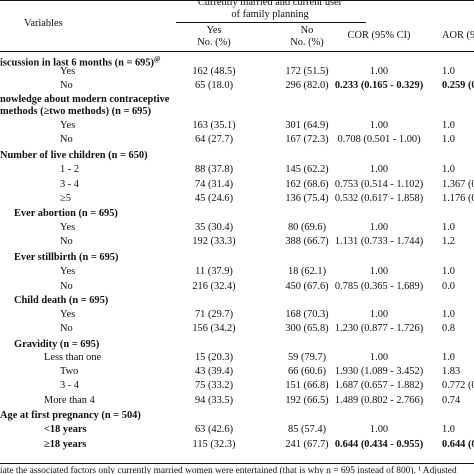  What do you see at coordinates (214, 400) in the screenshot?
I see `cell-yes: 94 (33.5)` at bounding box center [214, 400].